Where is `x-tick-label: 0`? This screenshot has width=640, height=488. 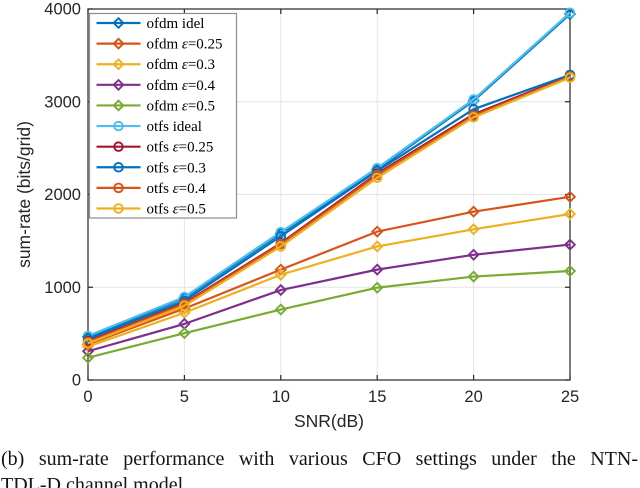 x-tick-label: 0 is located at coordinates (87, 397).